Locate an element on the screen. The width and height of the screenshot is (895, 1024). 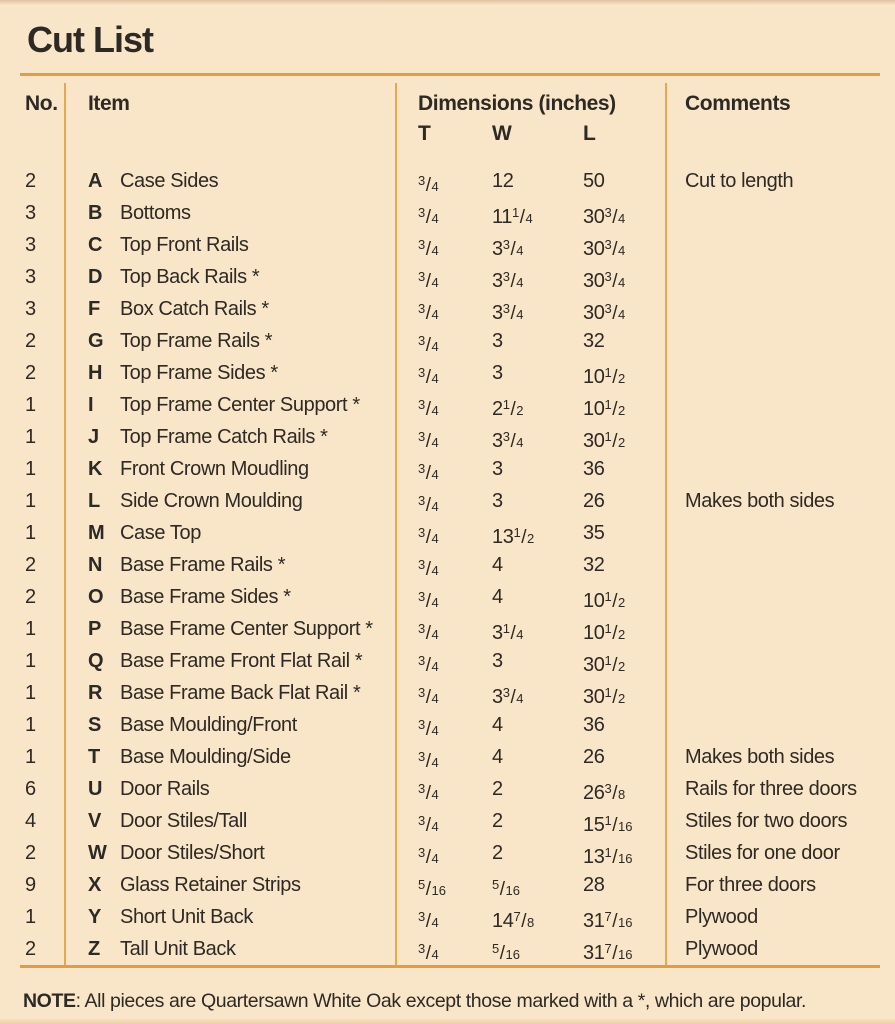
cell-length: 131/16 is located at coordinates (608, 856).